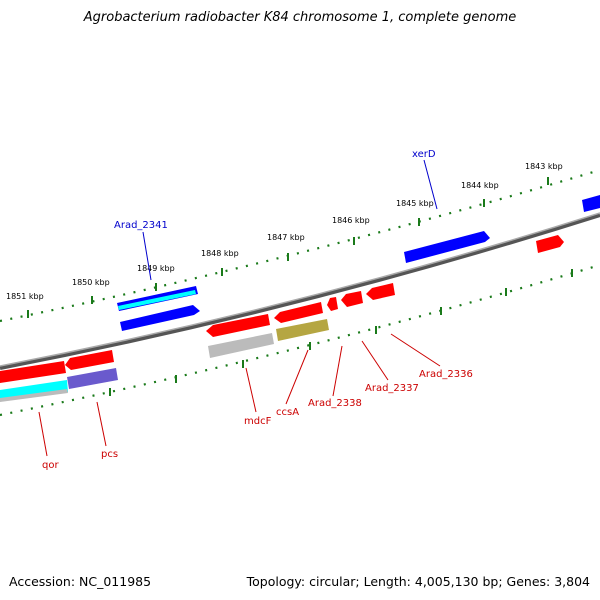 Image resolution: width=600 pixels, height=600 pixels. Describe the element at coordinates (480, 185) in the screenshot. I see `tick-label: 1844 kbp` at that location.